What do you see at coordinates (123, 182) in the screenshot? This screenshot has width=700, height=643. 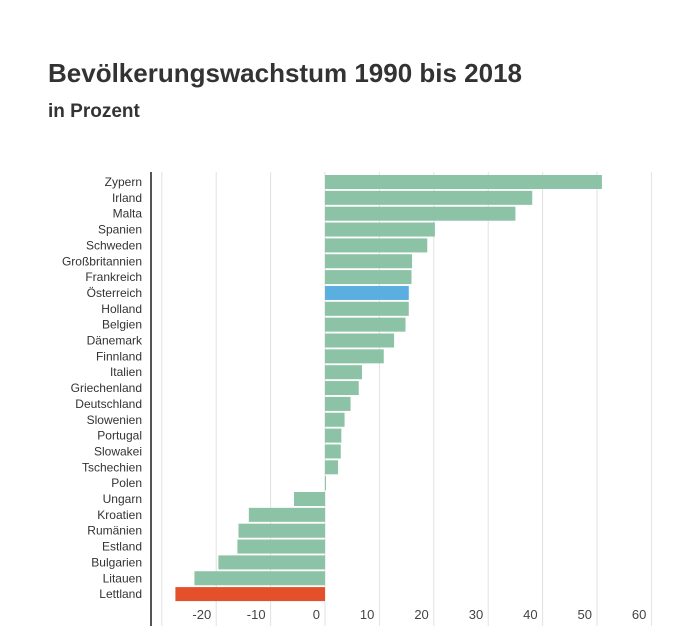 I see `category-label: Zypern` at bounding box center [123, 182].